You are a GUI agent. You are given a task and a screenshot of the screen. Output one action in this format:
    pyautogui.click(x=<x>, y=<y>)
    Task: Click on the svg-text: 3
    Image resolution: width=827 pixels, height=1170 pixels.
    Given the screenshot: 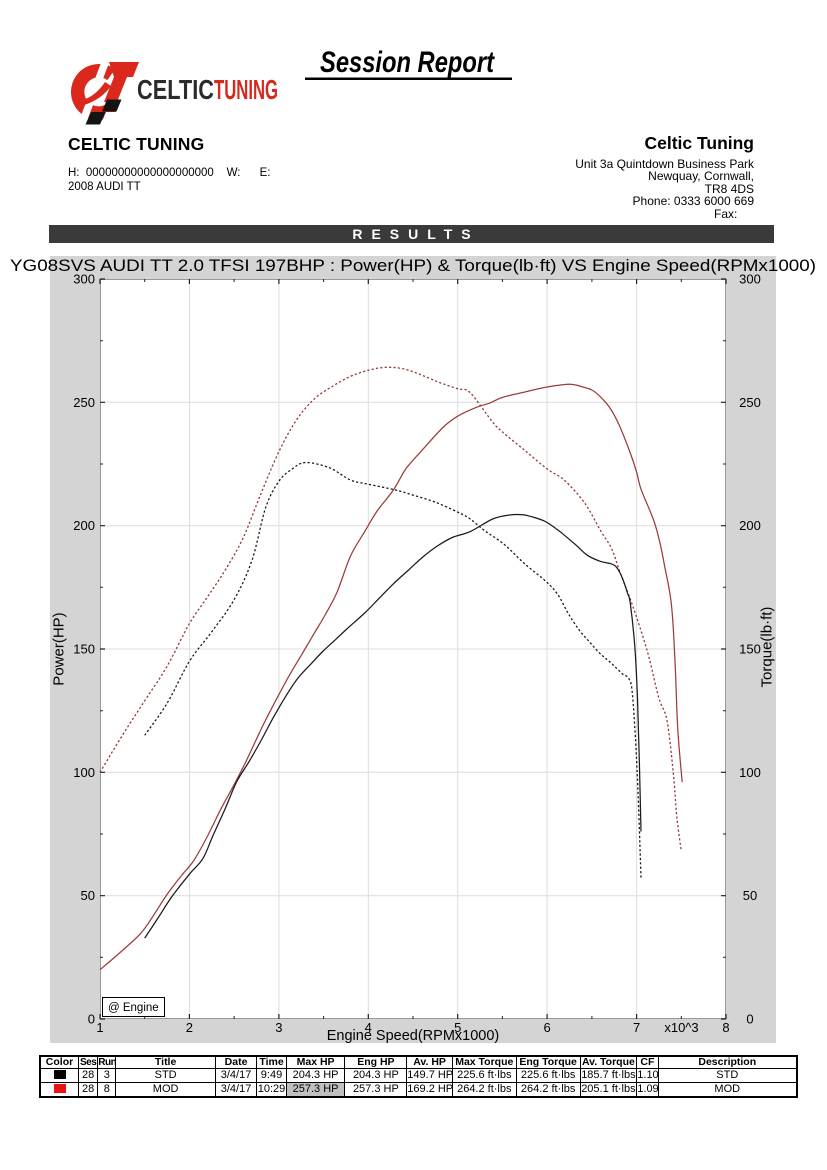 What is the action you would take?
    pyautogui.click(x=278, y=1027)
    